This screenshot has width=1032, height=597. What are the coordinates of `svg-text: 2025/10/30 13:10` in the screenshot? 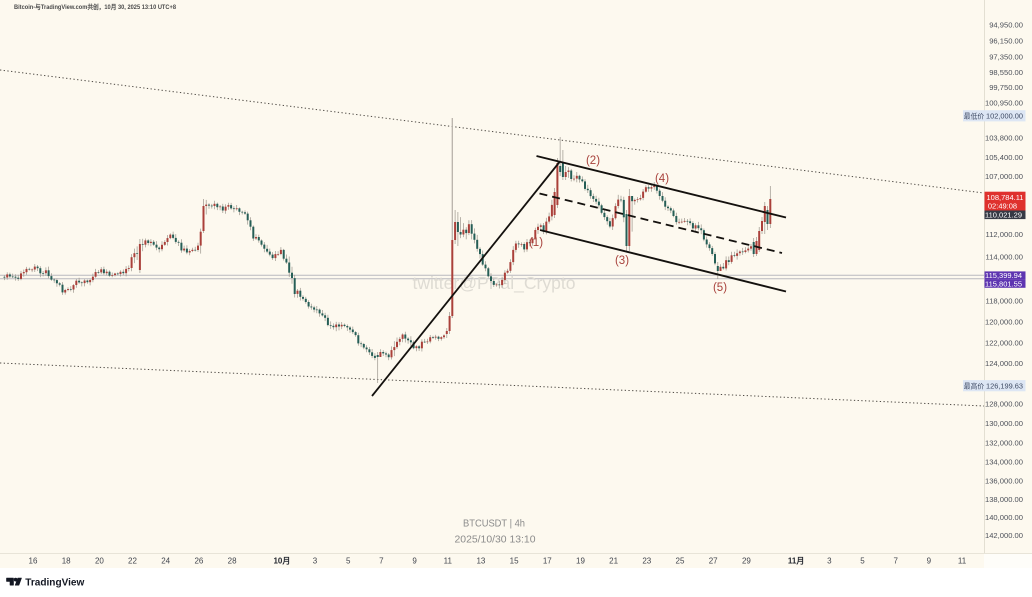 It's located at (495, 540).